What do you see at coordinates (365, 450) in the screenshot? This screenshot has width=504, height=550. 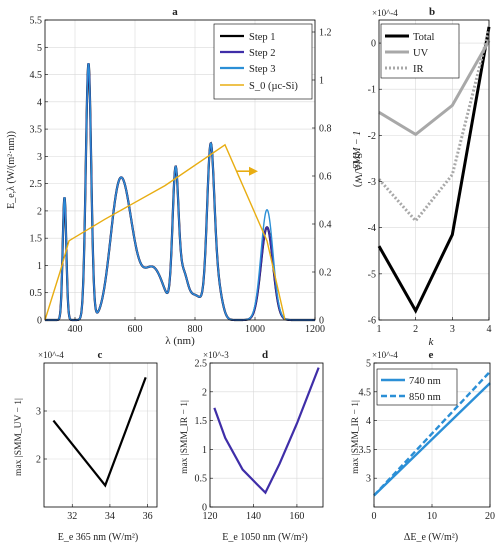 I see `e-ytick-label-1: 3.5` at bounding box center [365, 450].